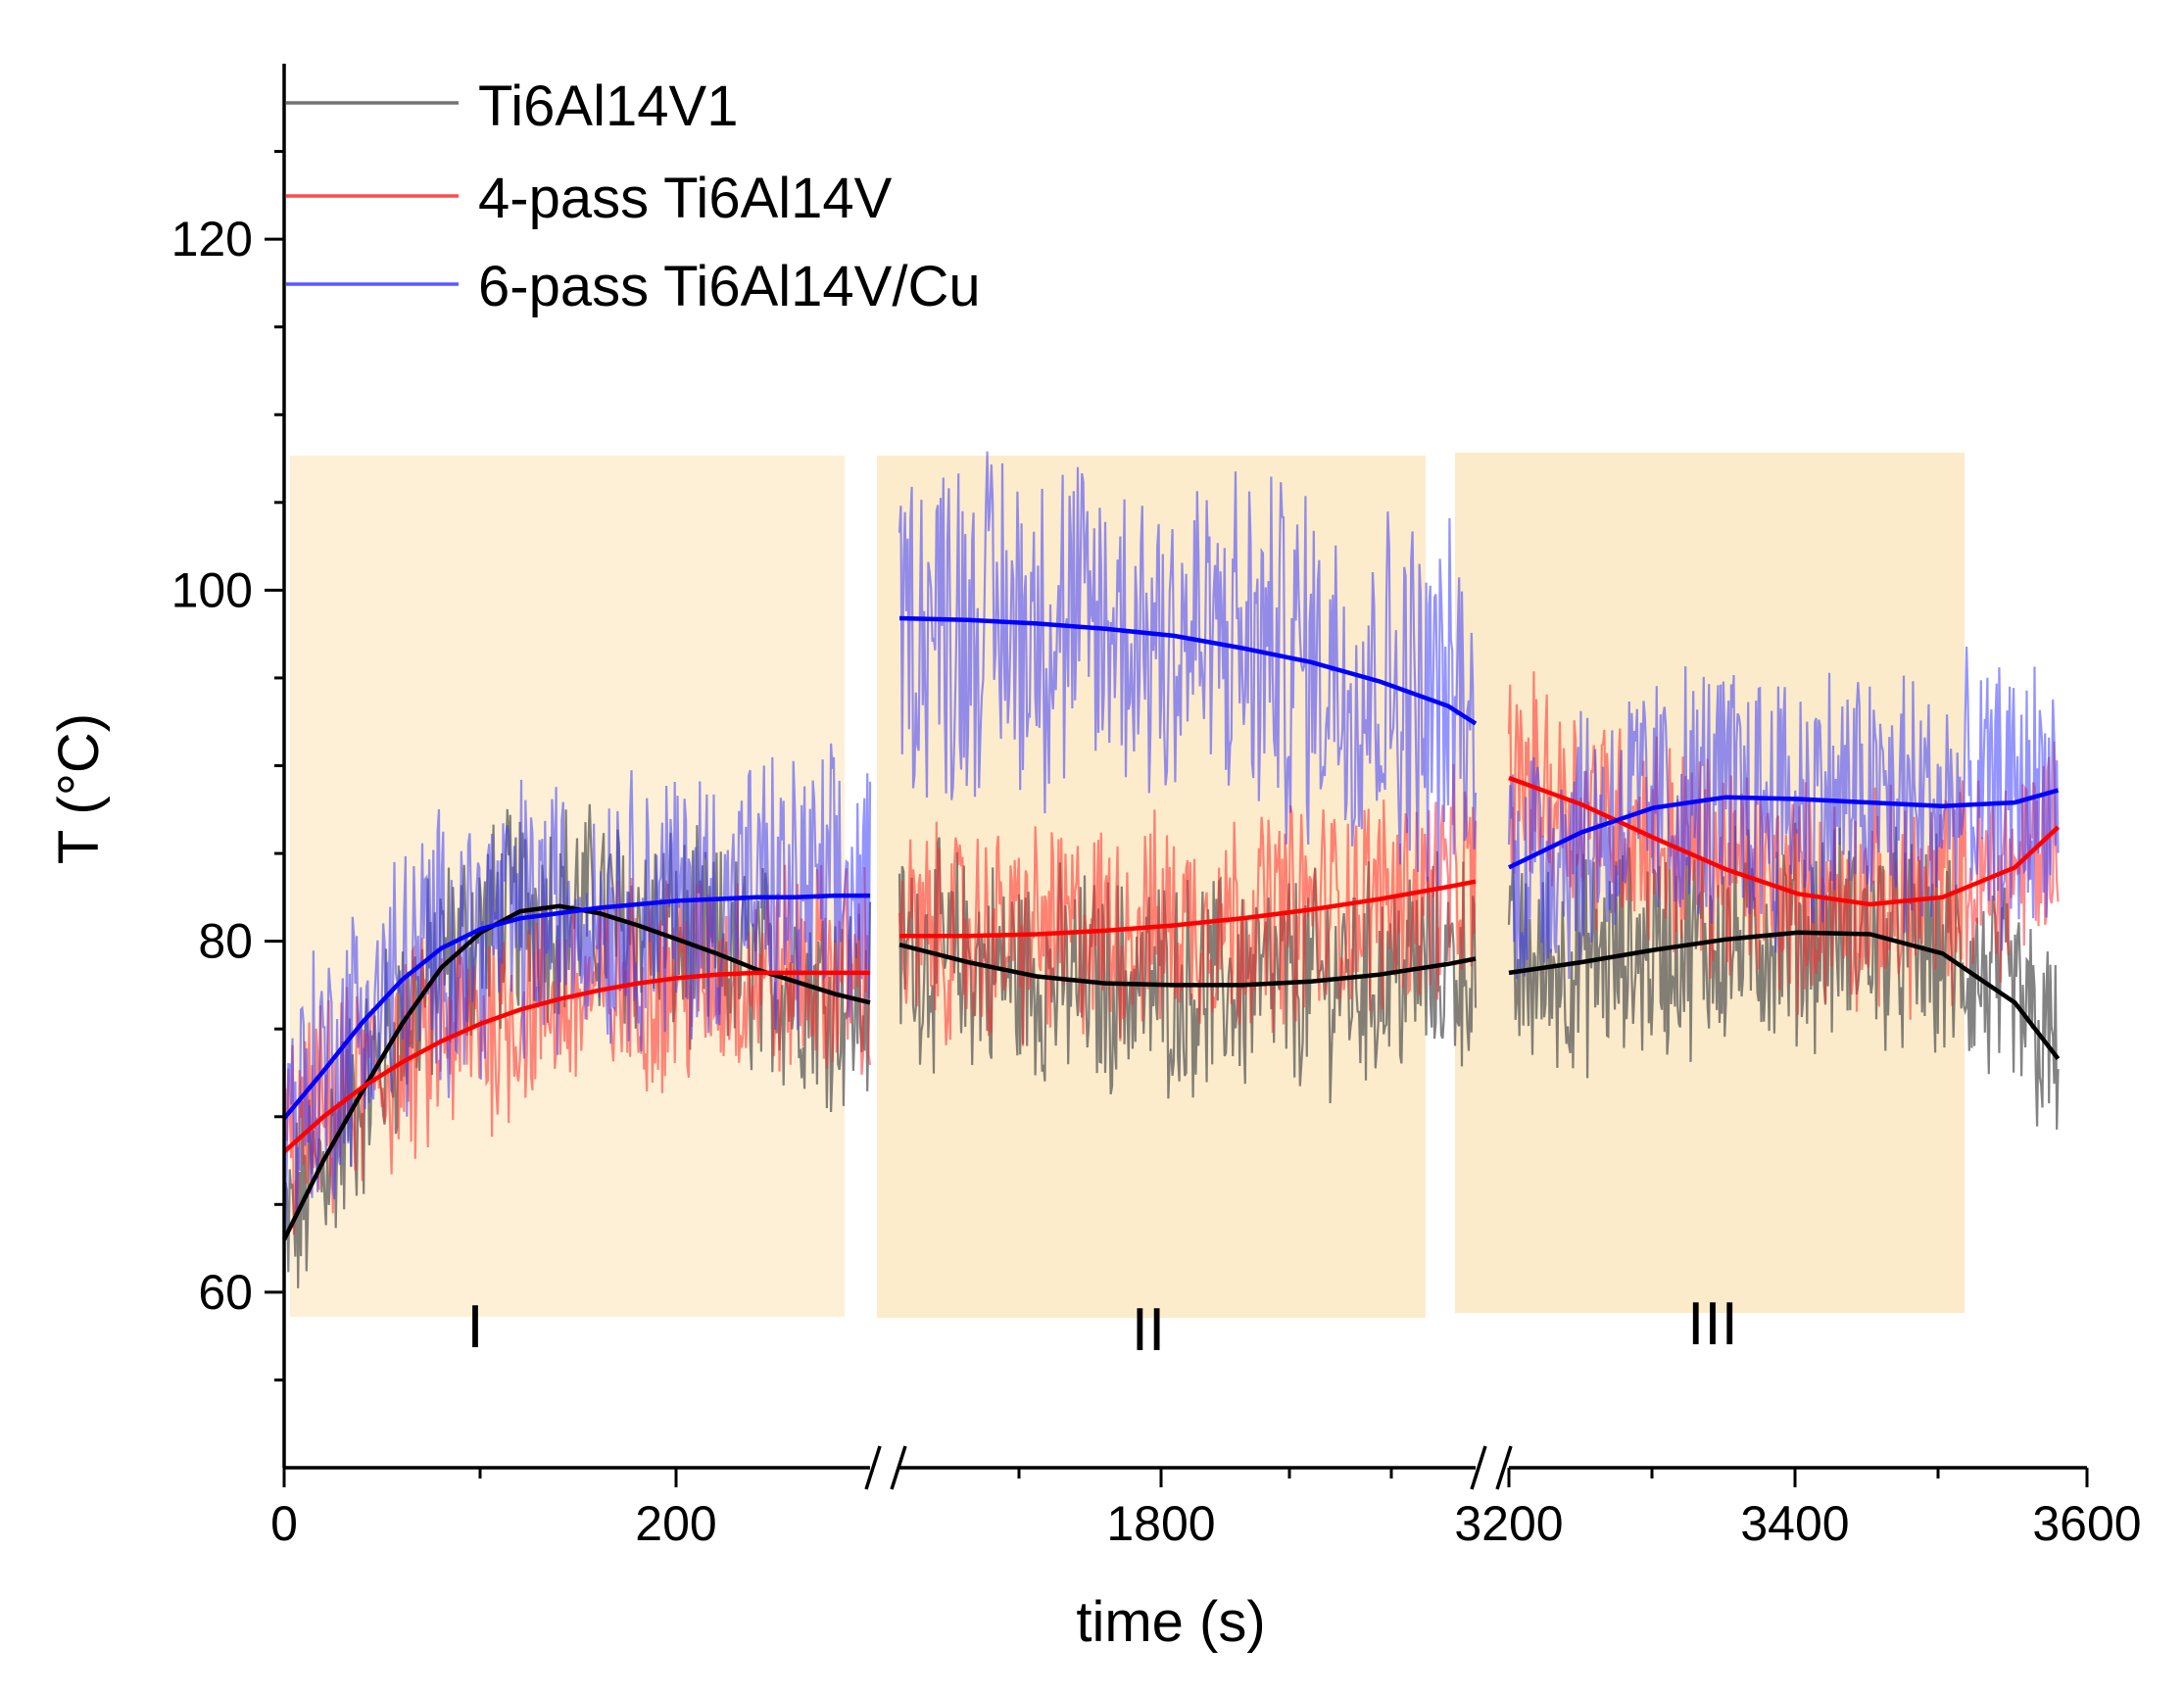 Image resolution: width=2184 pixels, height=1696 pixels. I want to click on axis-break-mark-1a, so click(873, 1467).